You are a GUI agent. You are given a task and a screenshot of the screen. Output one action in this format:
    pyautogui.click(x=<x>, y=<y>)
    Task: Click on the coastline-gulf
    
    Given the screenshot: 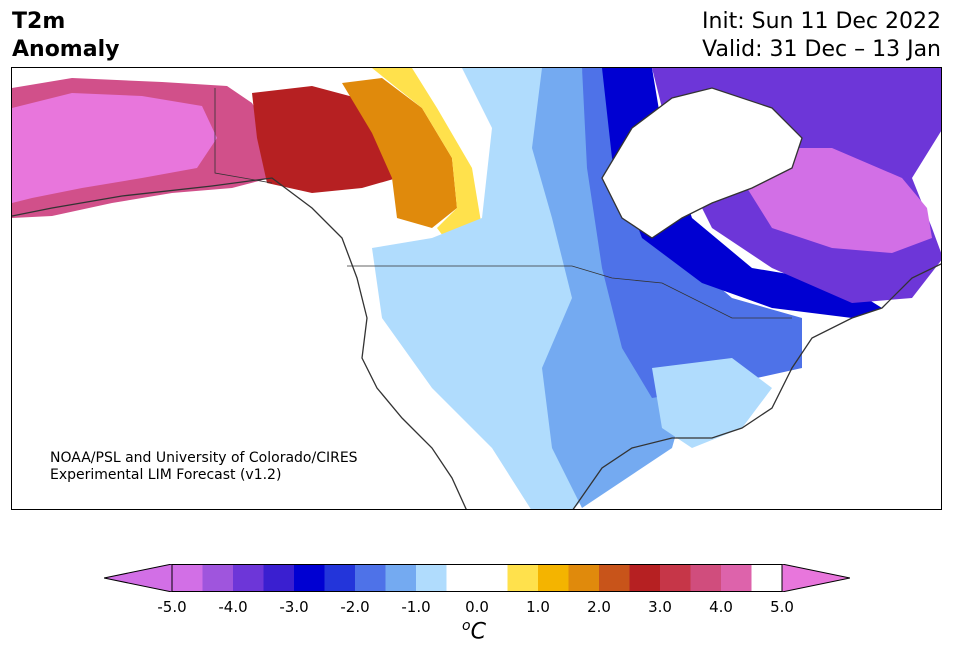 What is the action you would take?
    pyautogui.click(x=756, y=386)
    